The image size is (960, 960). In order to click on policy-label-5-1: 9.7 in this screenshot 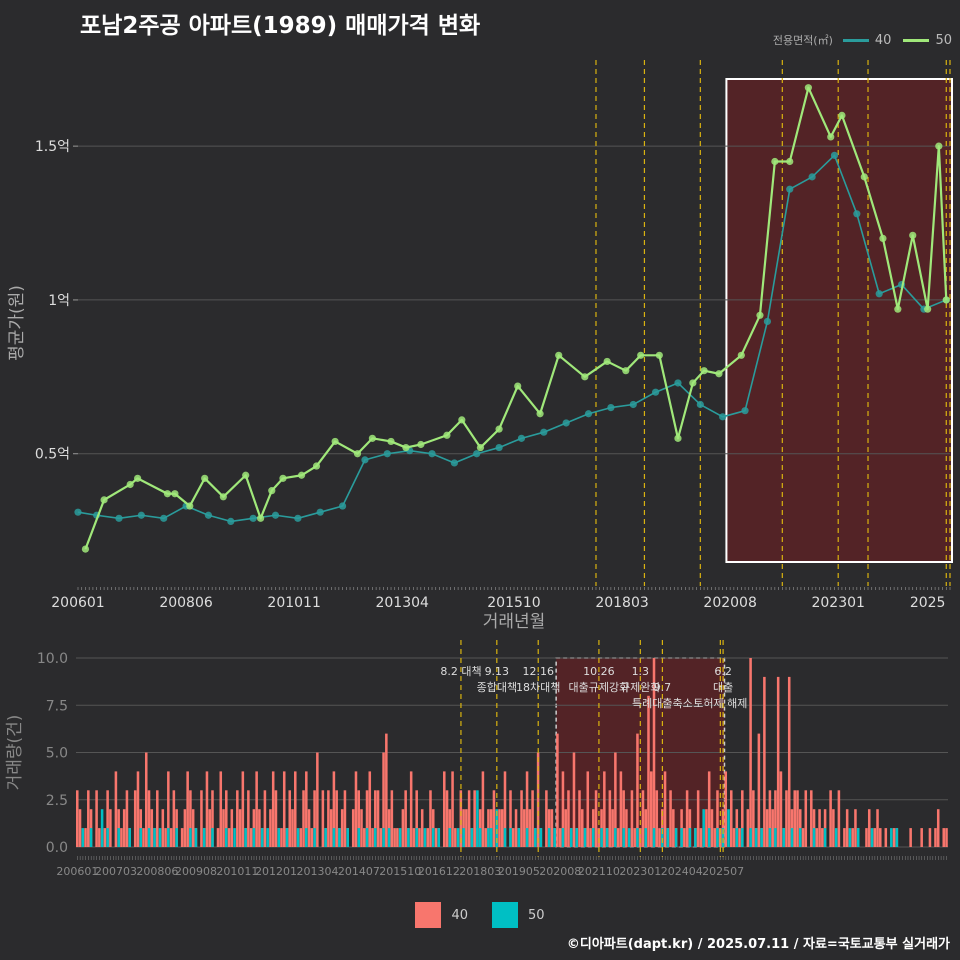, I will do `click(663, 687)`.